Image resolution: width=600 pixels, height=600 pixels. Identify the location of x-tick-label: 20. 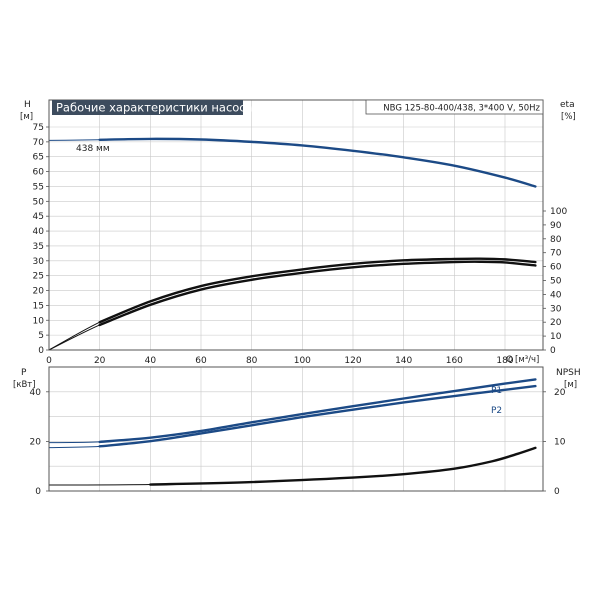
(100, 361).